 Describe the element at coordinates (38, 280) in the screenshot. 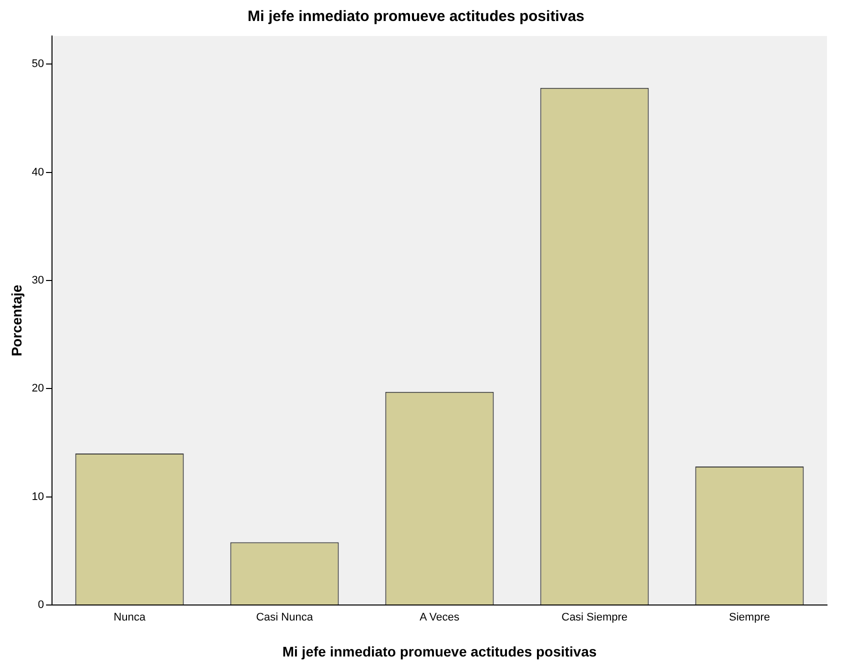

I see `y-tick-label: 30` at that location.